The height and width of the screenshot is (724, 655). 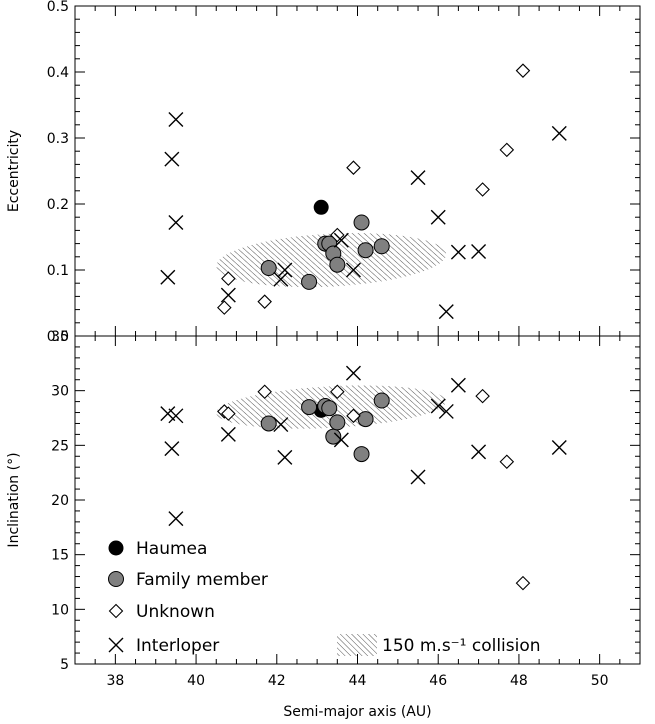 I want to click on y-tick-label: 15, so click(x=60, y=556).